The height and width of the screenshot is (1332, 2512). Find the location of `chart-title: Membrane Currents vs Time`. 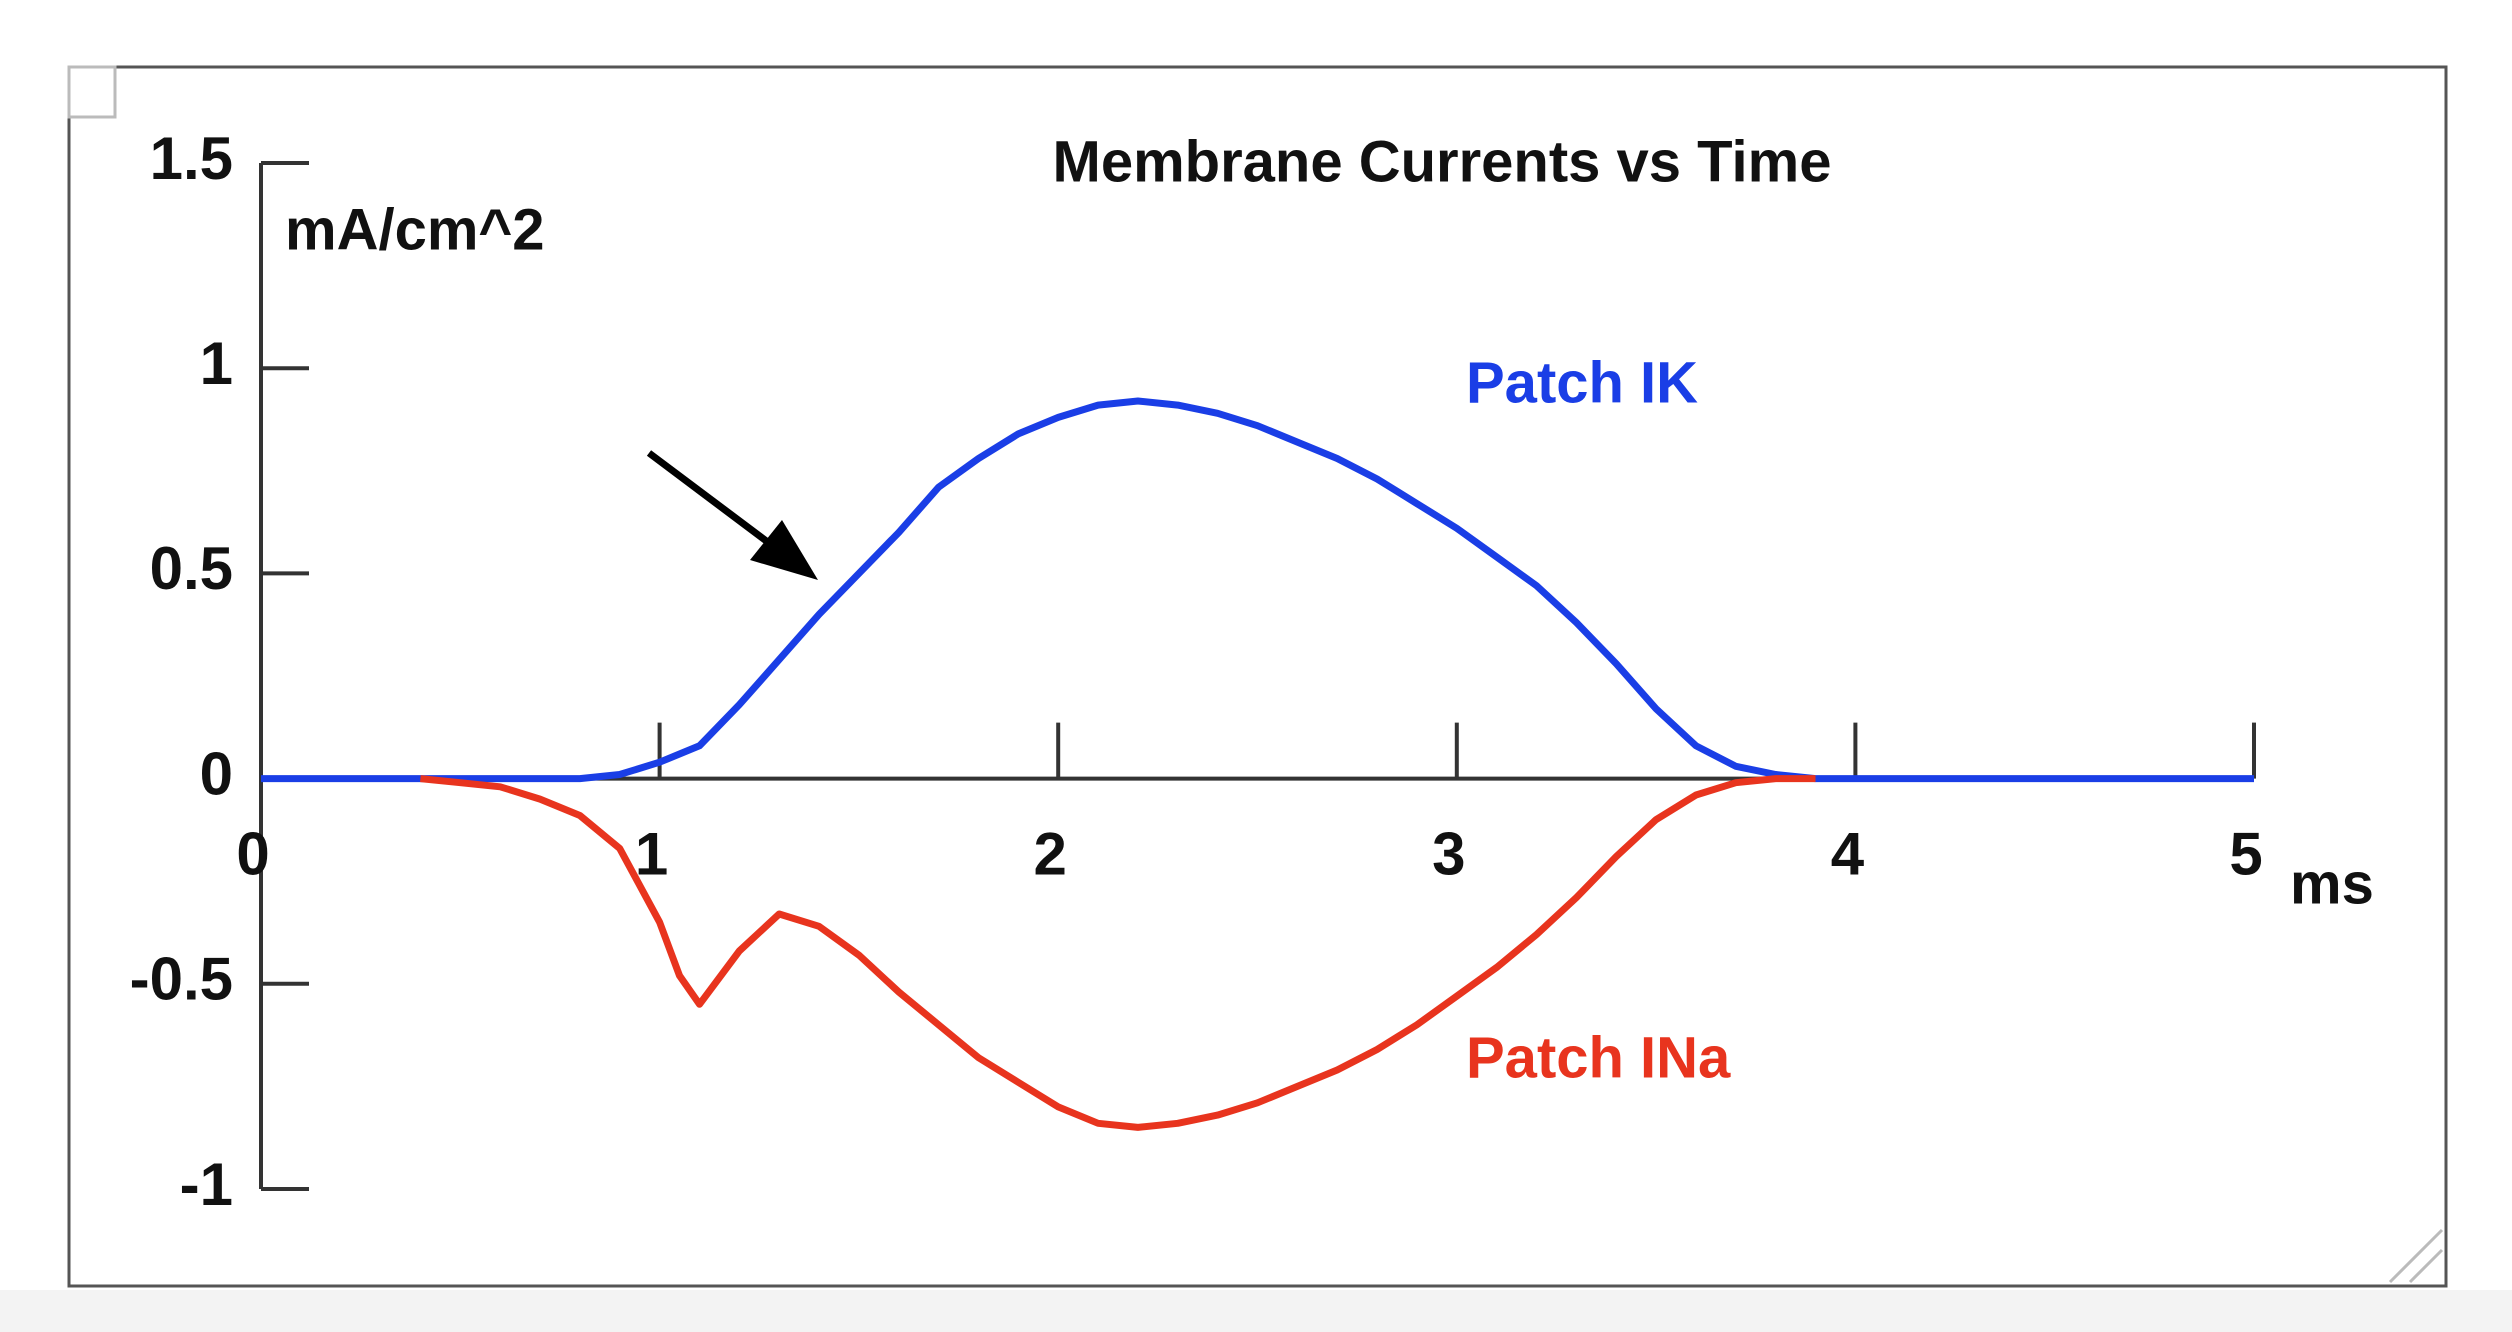

chart-title: Membrane Currents vs Time is located at coordinates (1442, 161).